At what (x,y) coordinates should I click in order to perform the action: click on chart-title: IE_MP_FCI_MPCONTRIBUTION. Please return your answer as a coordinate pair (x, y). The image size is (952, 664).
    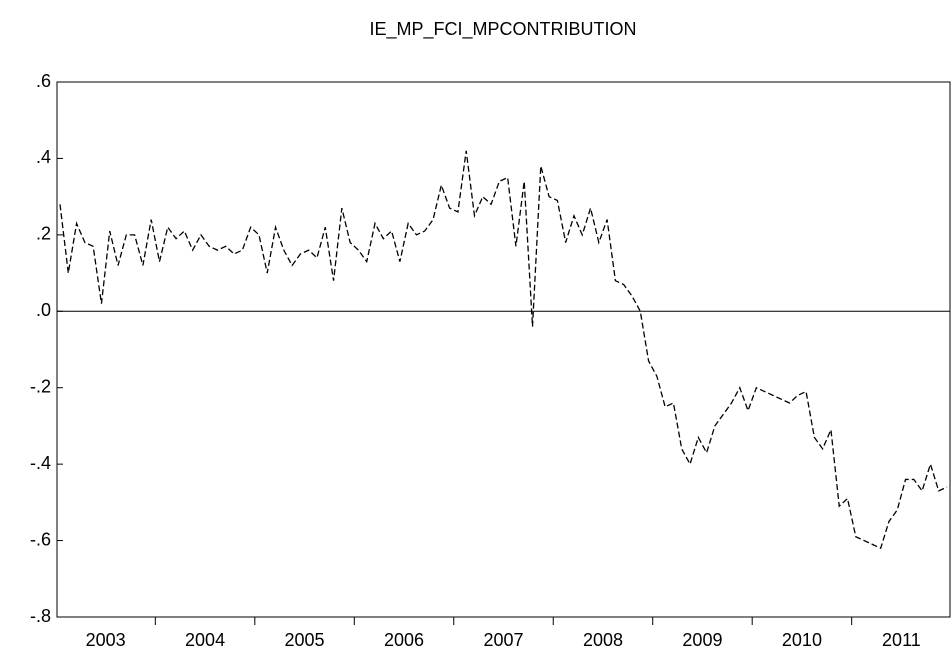
    Looking at the image, I should click on (502, 29).